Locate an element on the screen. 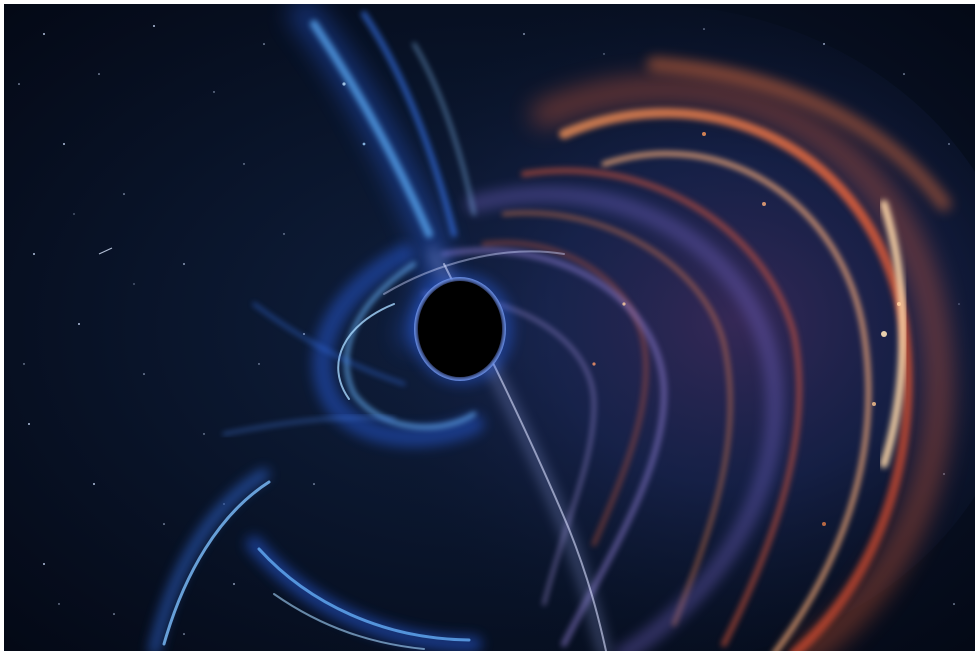 The image size is (979, 655). black-hole-core is located at coordinates (460, 329).